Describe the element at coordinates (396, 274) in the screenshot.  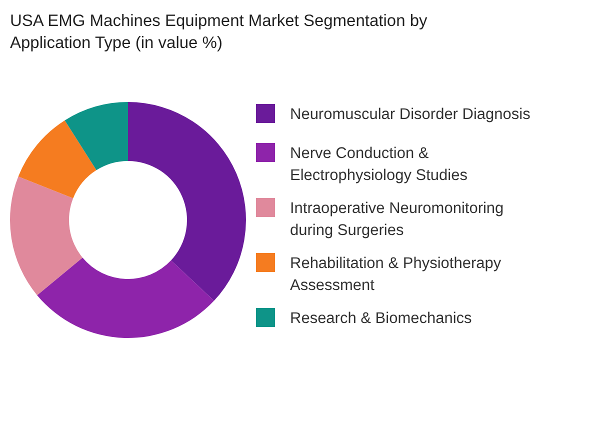
I see `legend-label: Rehabilitation & Physiotherapy Assessment` at that location.